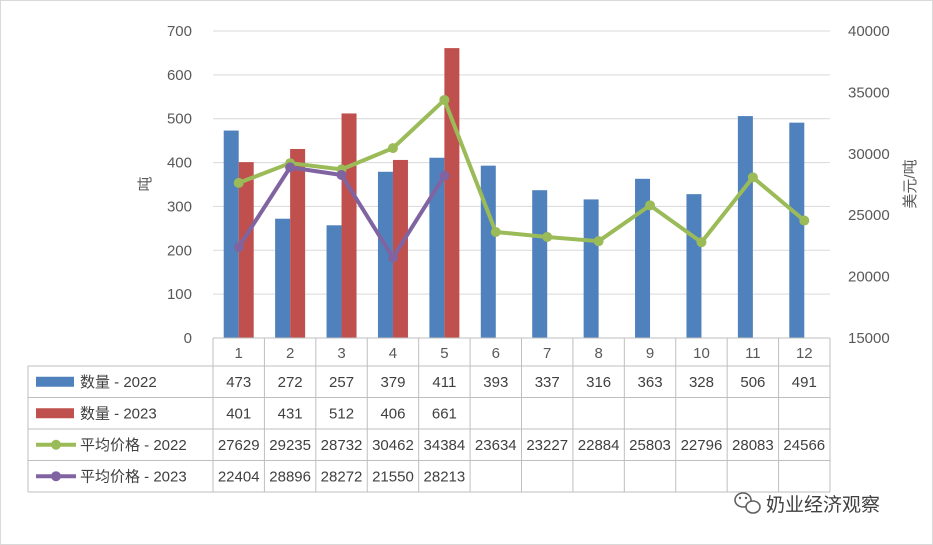  I want to click on data-label-2-3: 512, so click(341, 413).